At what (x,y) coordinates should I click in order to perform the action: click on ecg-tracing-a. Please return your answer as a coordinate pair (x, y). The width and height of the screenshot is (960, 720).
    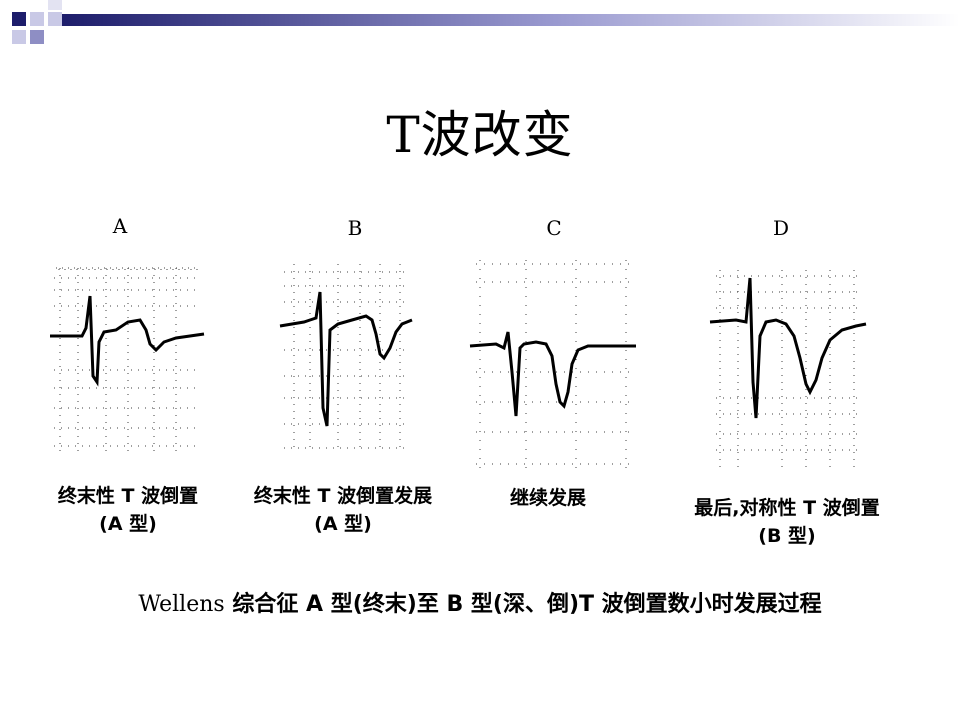
    Looking at the image, I should click on (127, 360).